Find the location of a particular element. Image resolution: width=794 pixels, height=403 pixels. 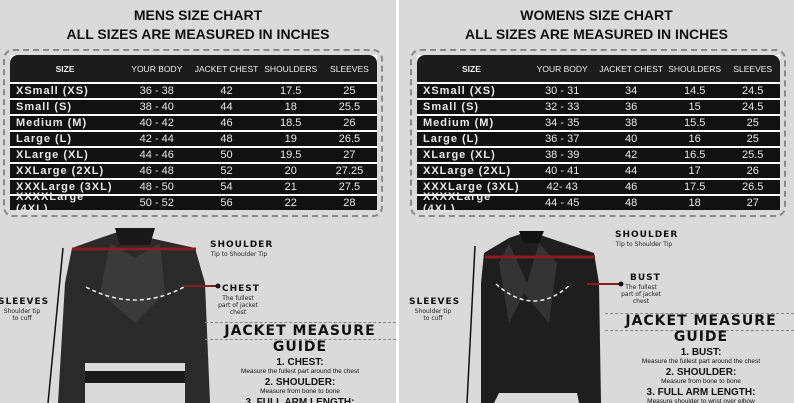

mens-jacket-illustration is located at coordinates (134, 315).